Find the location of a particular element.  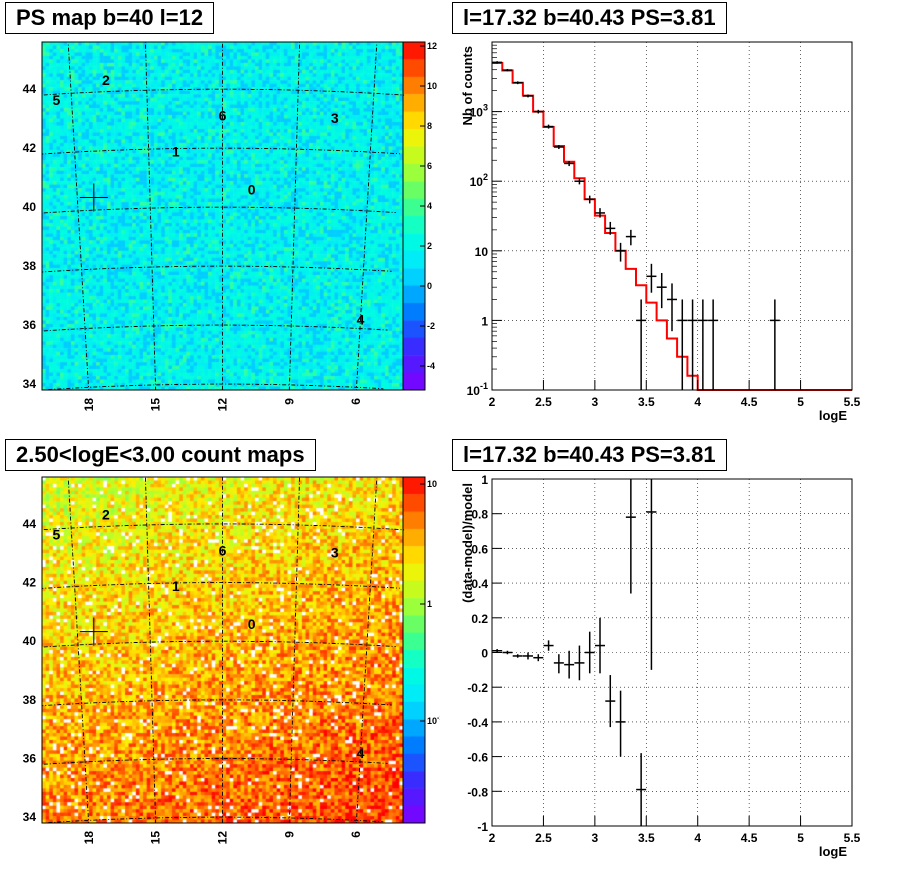

colorbar-tick-label: 12 is located at coordinates (432, 46).